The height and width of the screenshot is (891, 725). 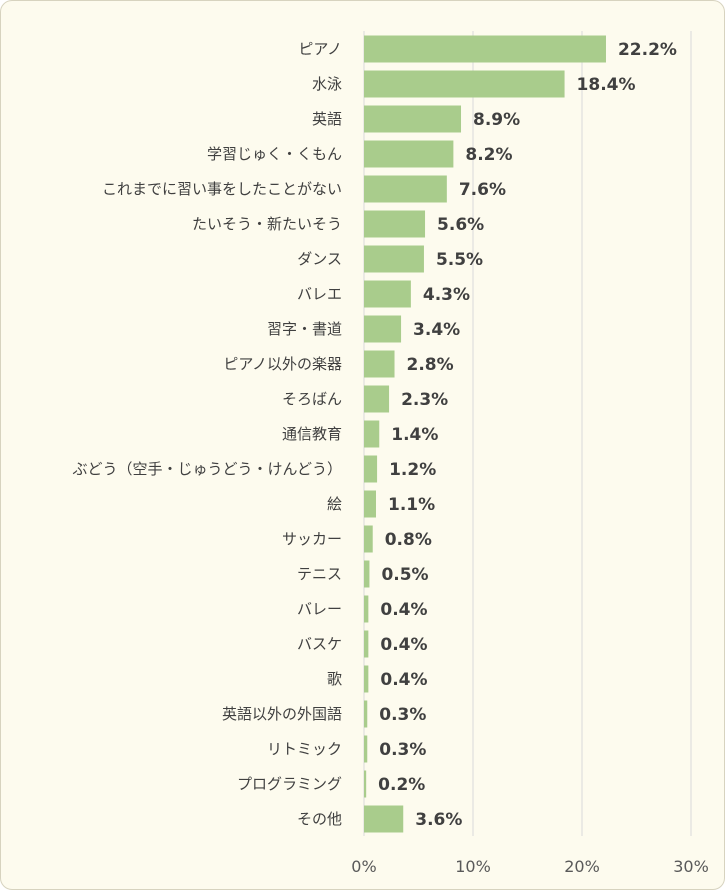 I want to click on category-label: そろばん, so click(x=312, y=399).